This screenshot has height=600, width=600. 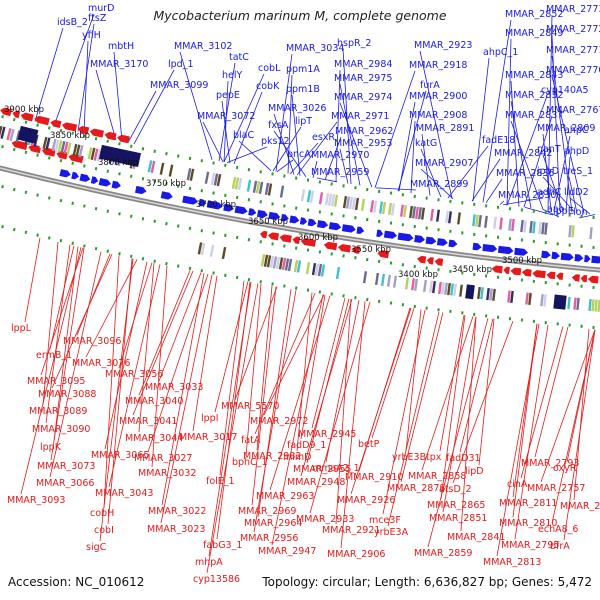 What do you see at coordinates (269, 538) in the screenshot?
I see `reverse-gene-label: MMAR_2956` at bounding box center [269, 538].